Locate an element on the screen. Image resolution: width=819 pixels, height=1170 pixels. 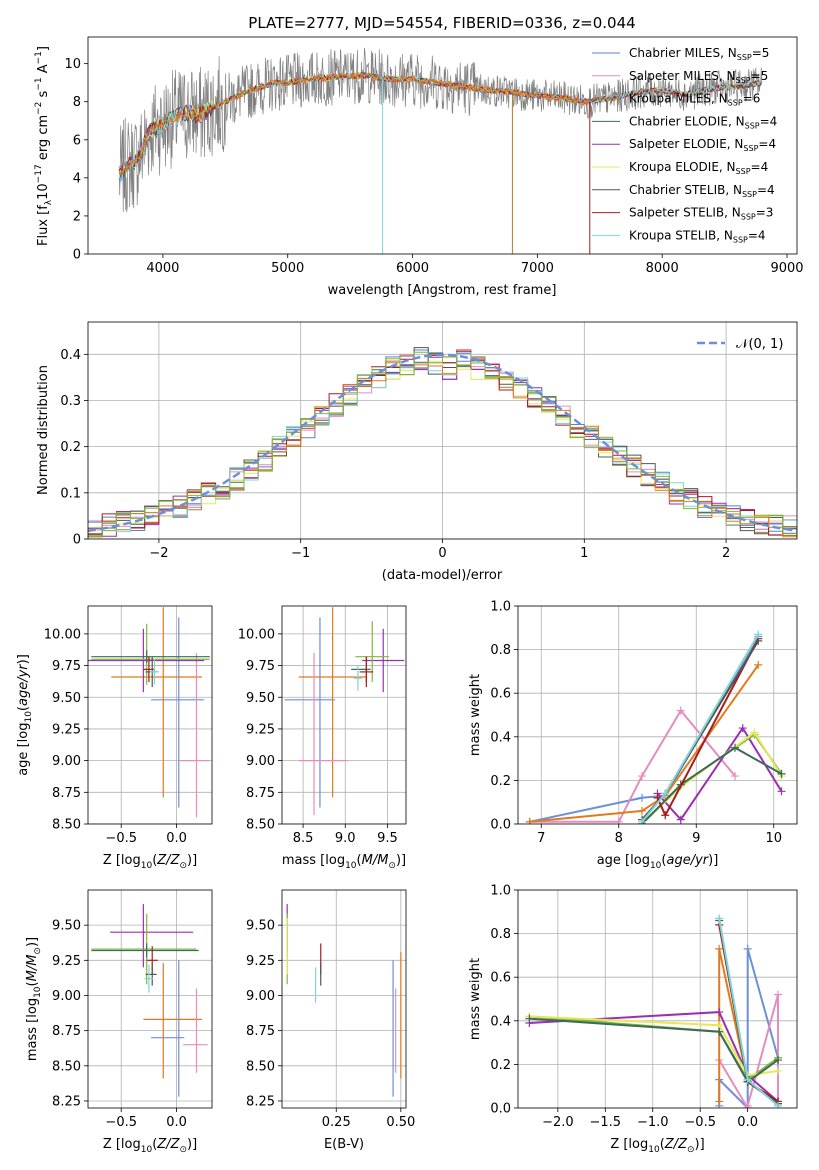
spectrum-plot-area is located at coordinates (440, 150).